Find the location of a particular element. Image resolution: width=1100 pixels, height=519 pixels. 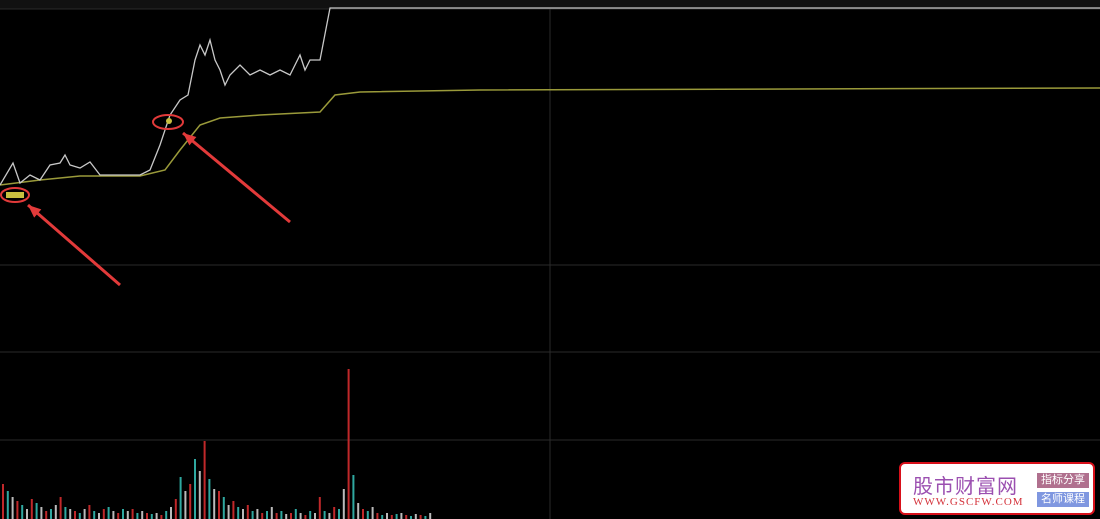

header-bar is located at coordinates (550, 4).